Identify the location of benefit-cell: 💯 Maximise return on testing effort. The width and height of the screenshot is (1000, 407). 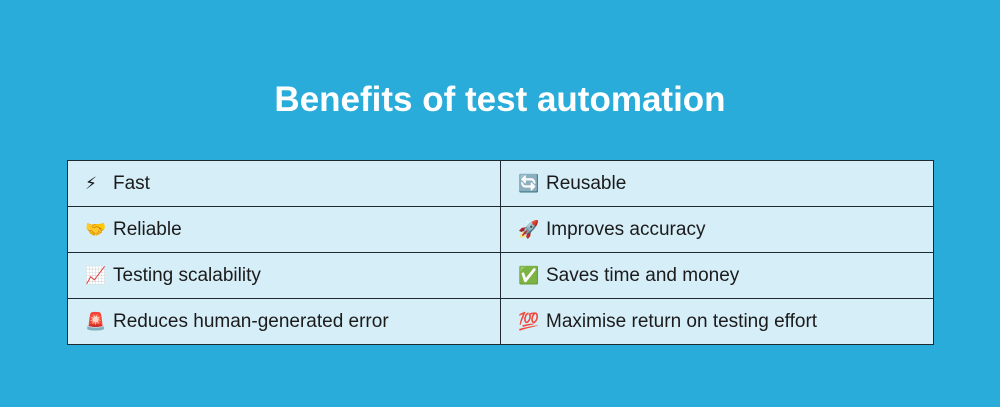
(717, 321).